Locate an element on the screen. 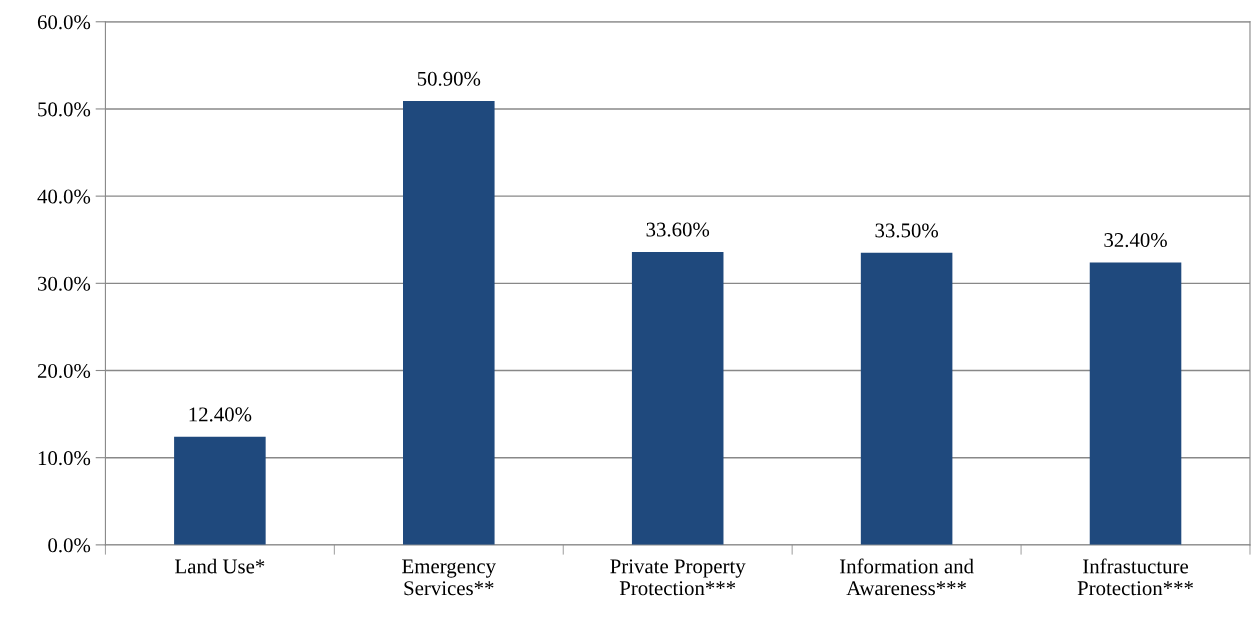 This screenshot has height=622, width=1255. y-tick-label: 30.0% is located at coordinates (64, 283).